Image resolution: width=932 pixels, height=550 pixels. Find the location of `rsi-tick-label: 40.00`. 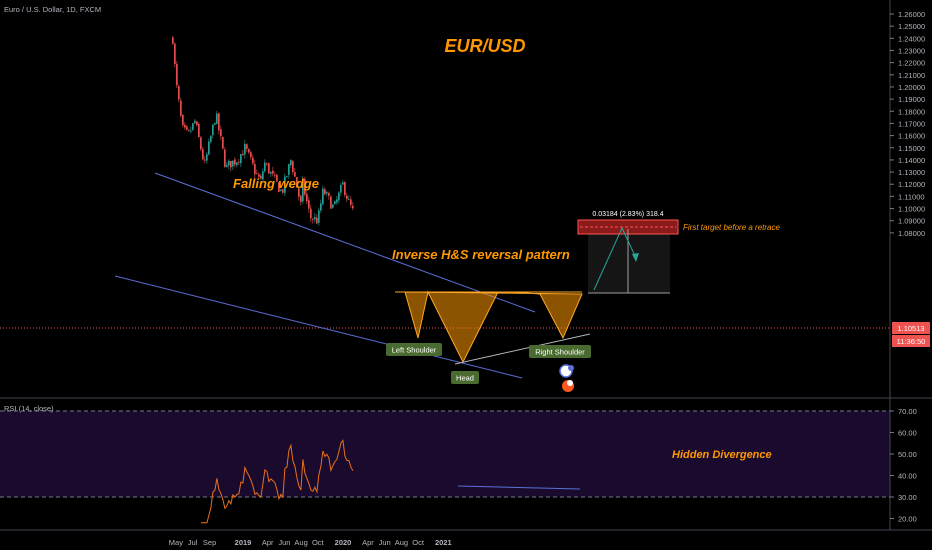

rsi-tick-label: 40.00 is located at coordinates (907, 476).